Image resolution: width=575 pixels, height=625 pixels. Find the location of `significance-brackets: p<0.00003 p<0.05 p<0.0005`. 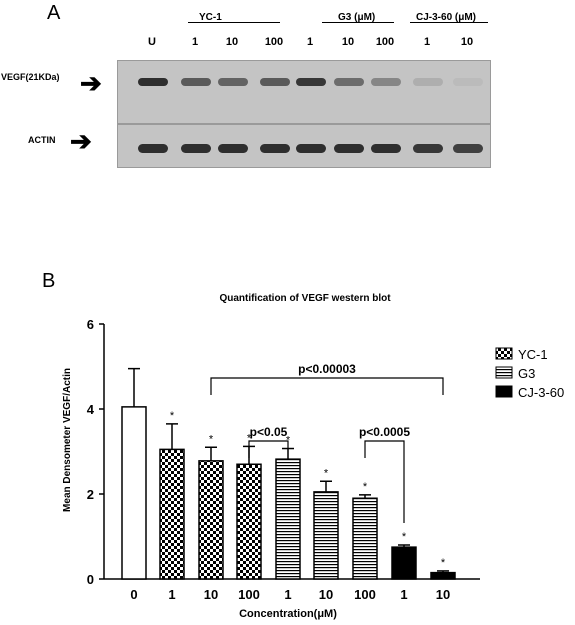

significance-brackets: p<0.00003 p<0.05 p<0.0005 is located at coordinates (327, 442).